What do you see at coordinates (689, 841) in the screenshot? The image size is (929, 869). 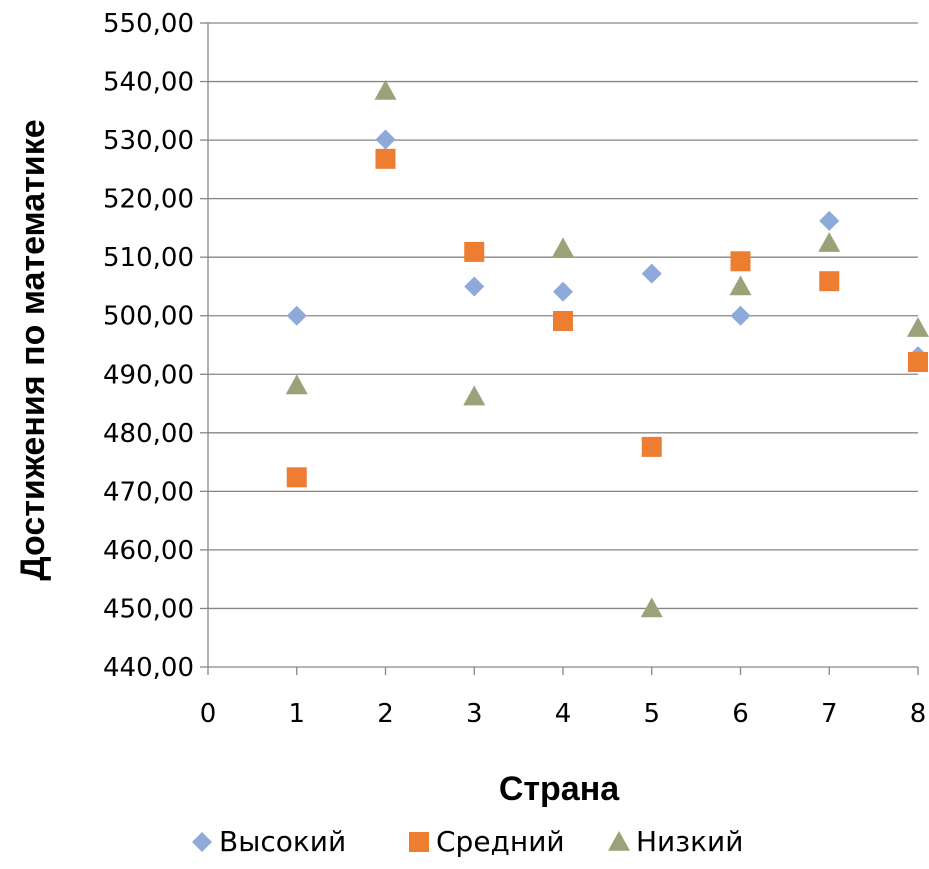 I see `legend-label: Низкий` at bounding box center [689, 841].